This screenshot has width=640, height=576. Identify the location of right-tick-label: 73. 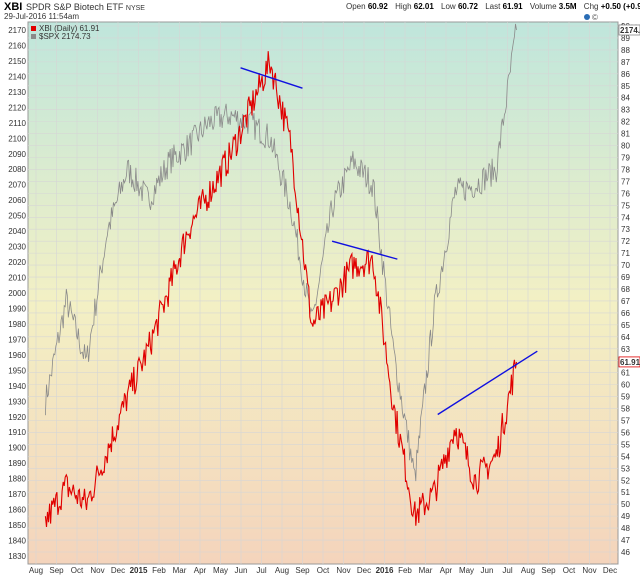
(625, 229).